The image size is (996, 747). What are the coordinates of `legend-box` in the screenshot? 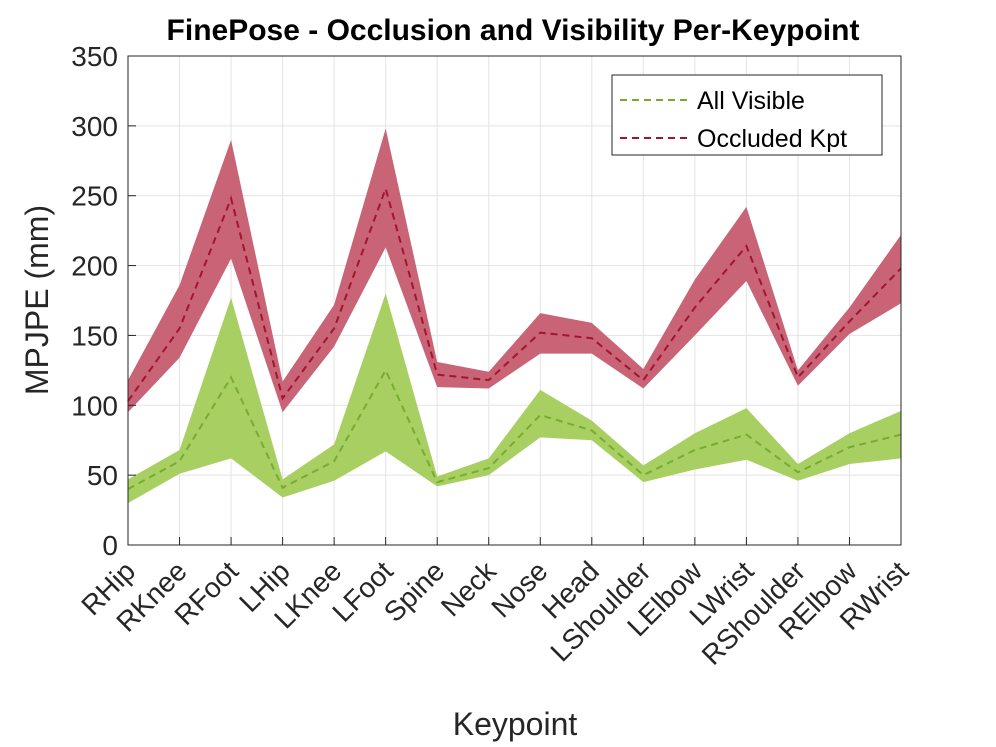 It's located at (747, 115).